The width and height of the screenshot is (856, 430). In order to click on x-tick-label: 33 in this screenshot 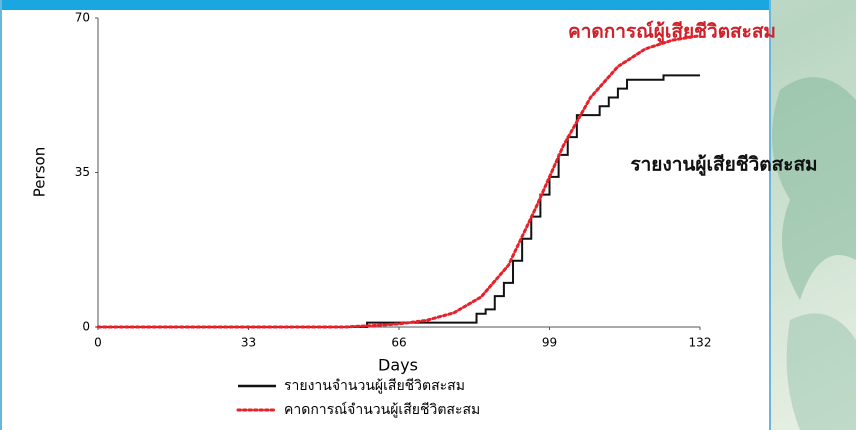, I will do `click(248, 343)`.